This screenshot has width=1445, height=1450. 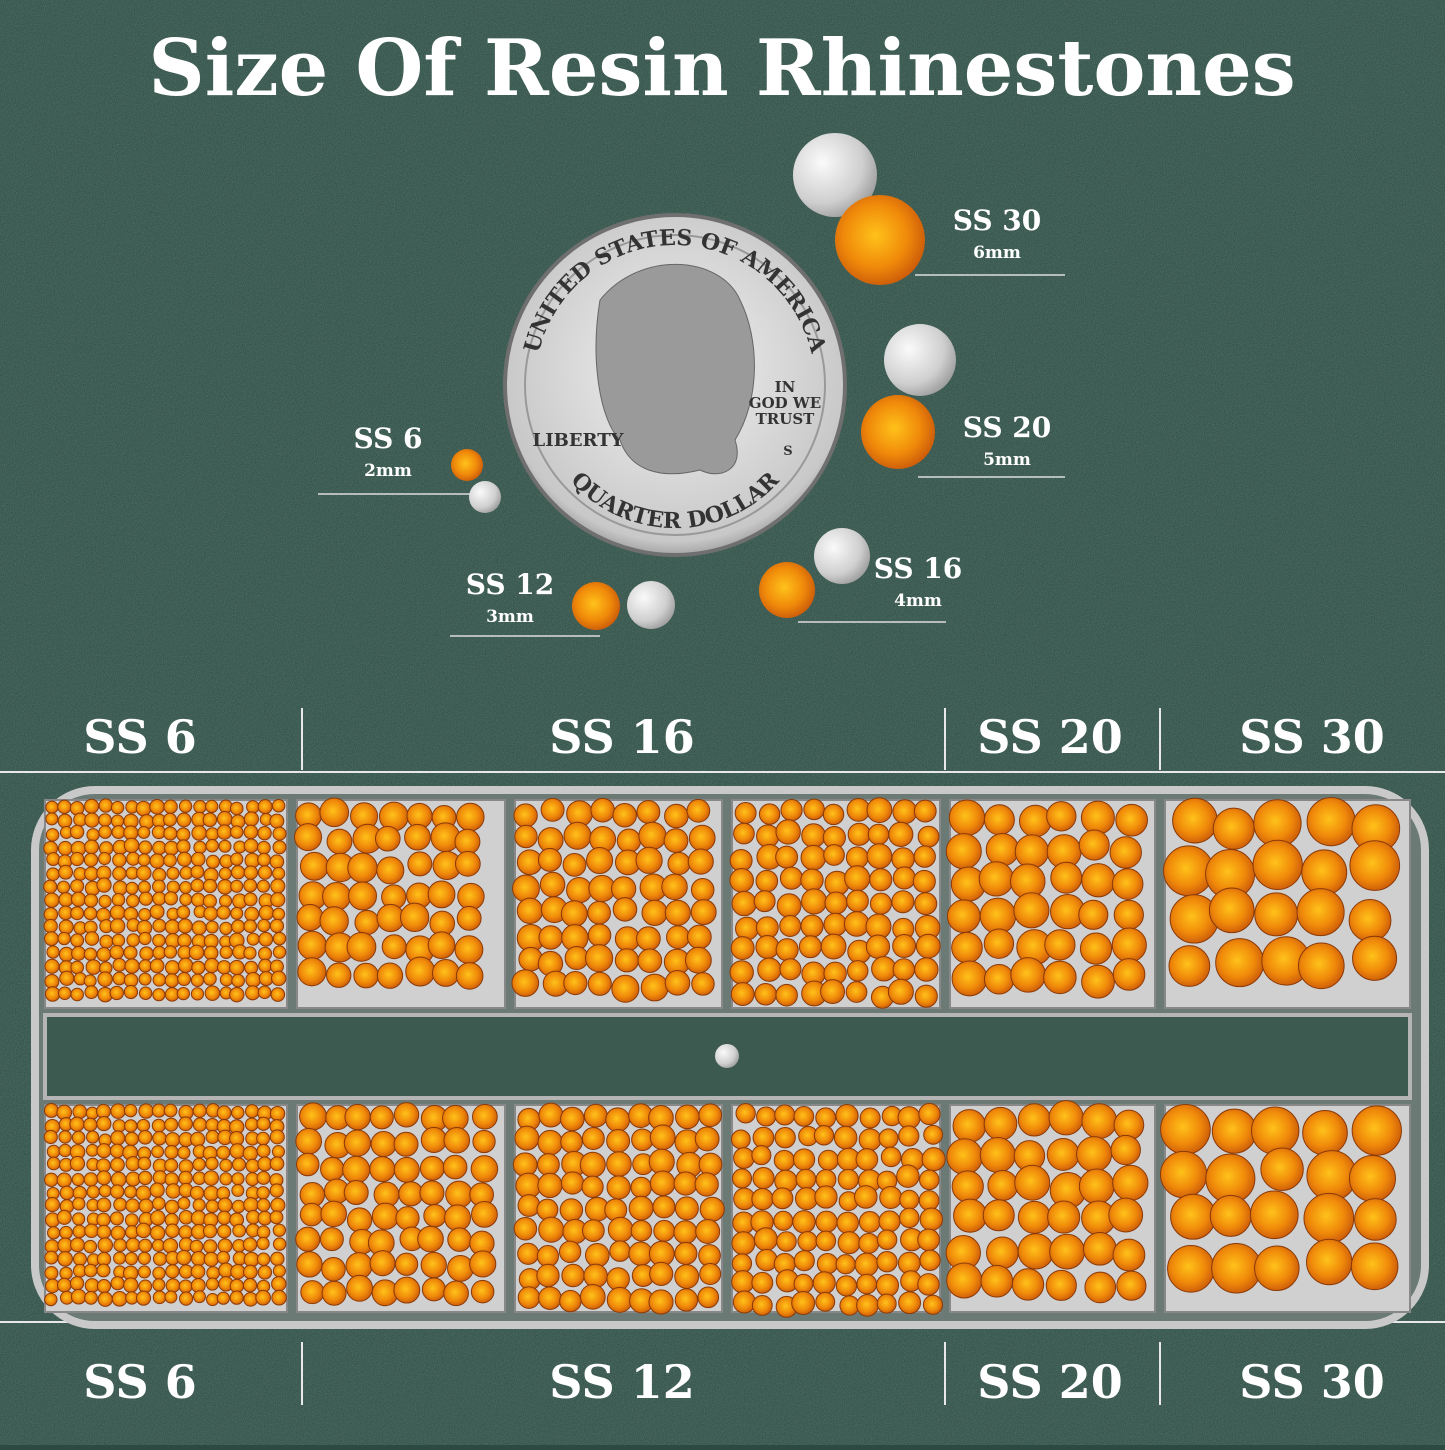 I want to click on tray-pin, so click(x=727, y=1056).